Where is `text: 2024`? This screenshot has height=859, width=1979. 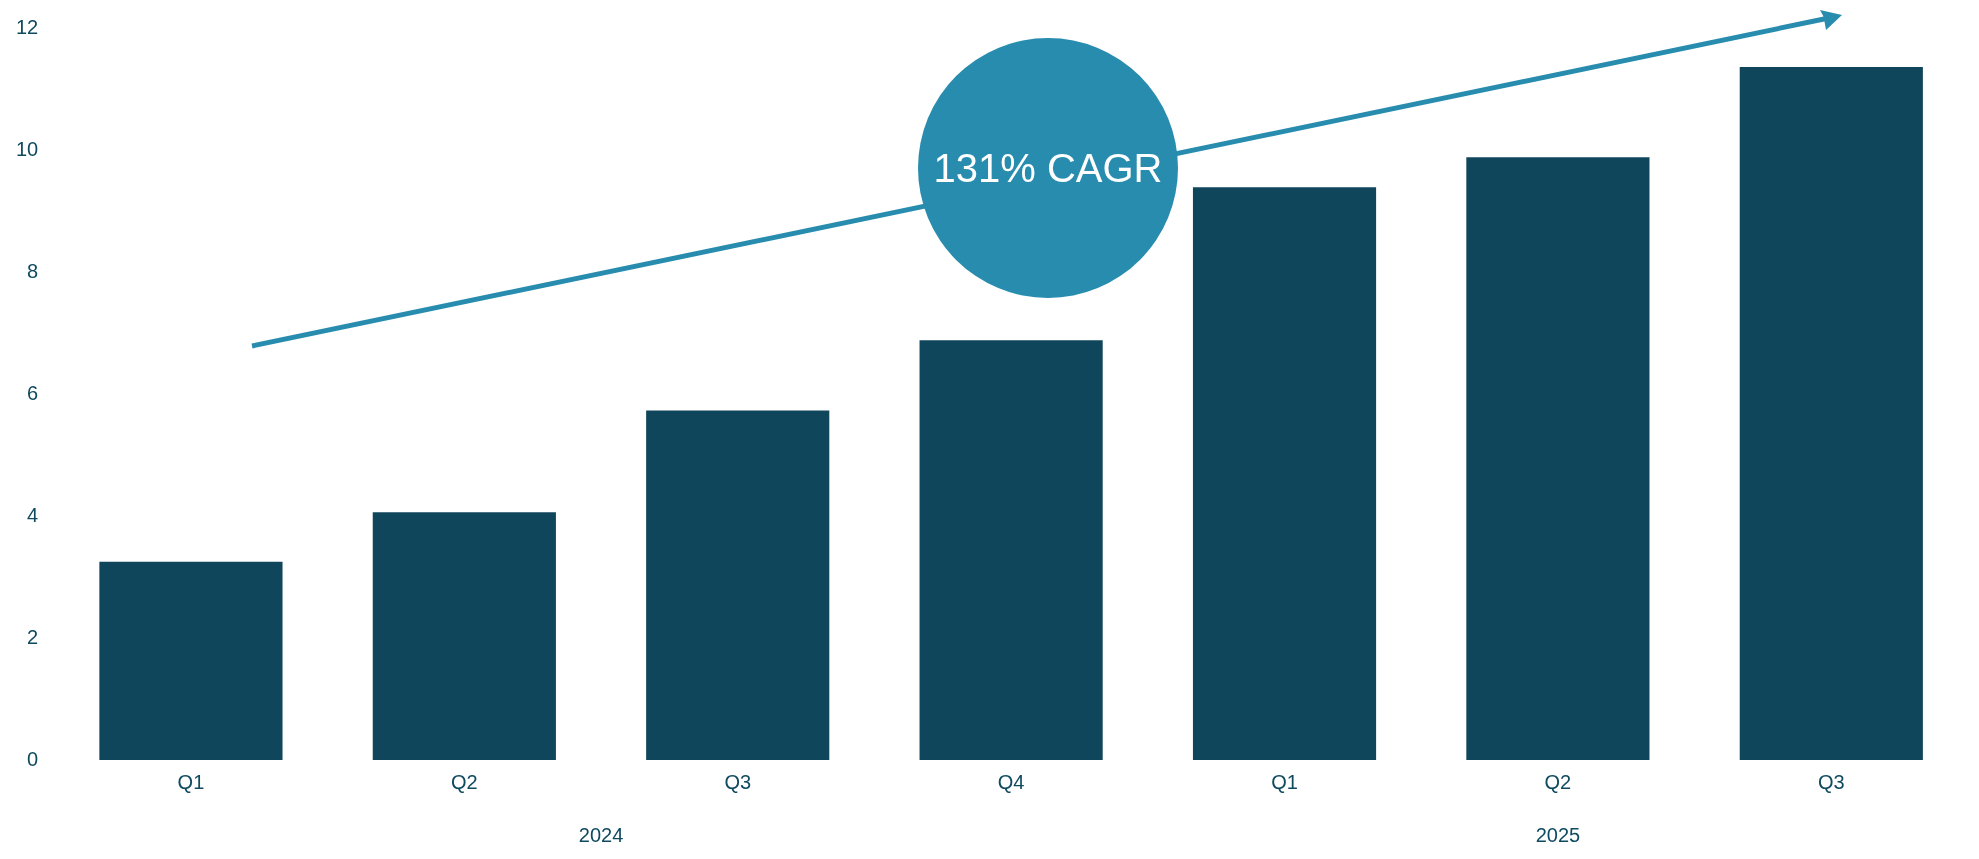 text: 2024 is located at coordinates (601, 834).